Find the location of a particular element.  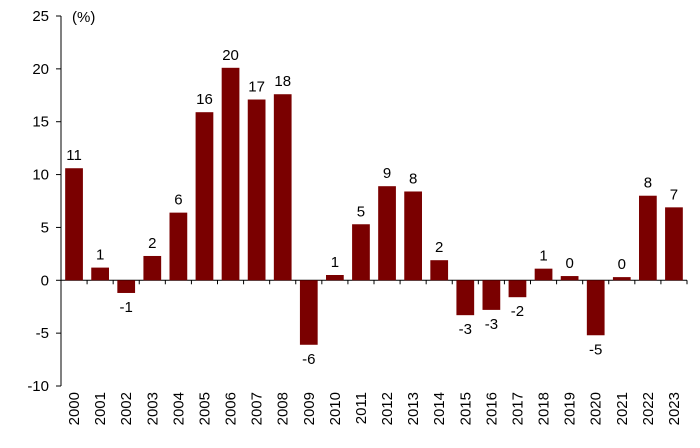

data-label-2001: 1 is located at coordinates (100, 255).